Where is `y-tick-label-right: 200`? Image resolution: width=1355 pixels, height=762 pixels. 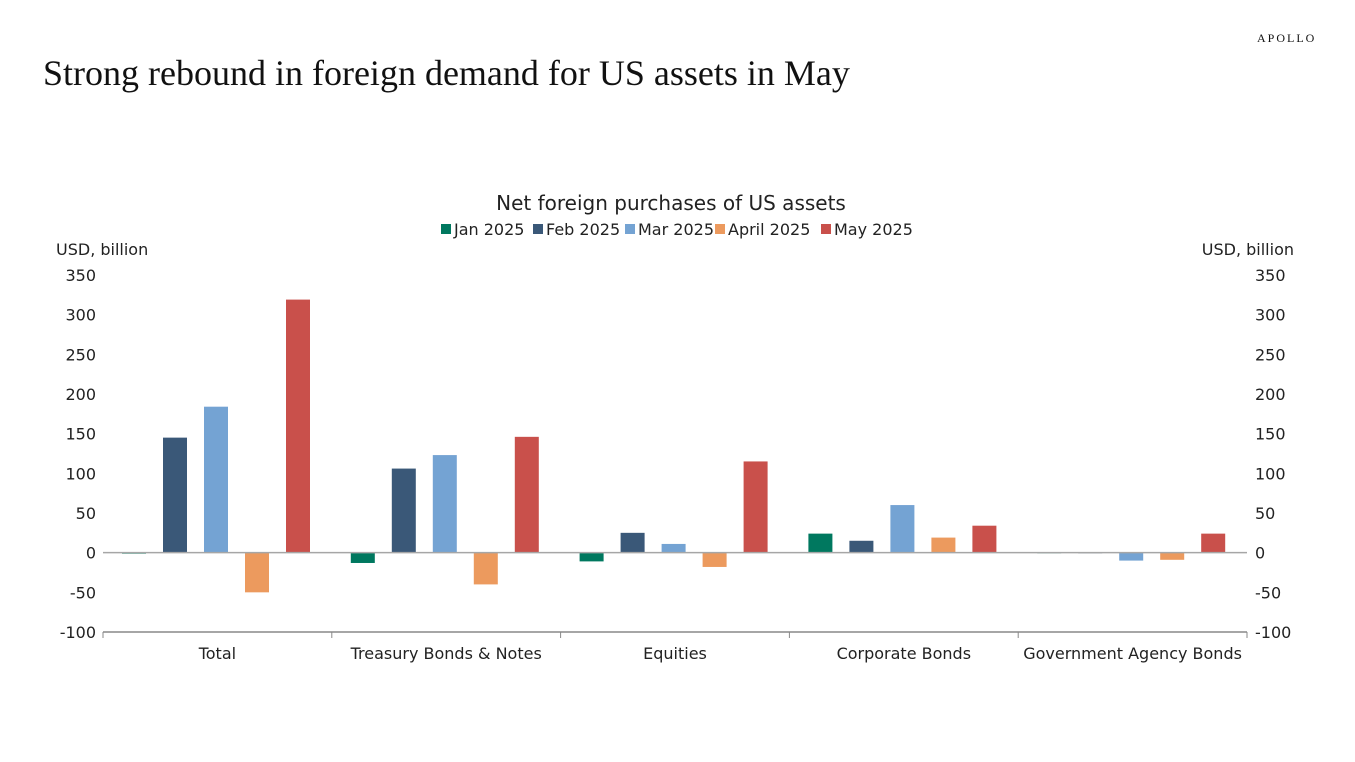
y-tick-label-right: 200 is located at coordinates (1270, 394).